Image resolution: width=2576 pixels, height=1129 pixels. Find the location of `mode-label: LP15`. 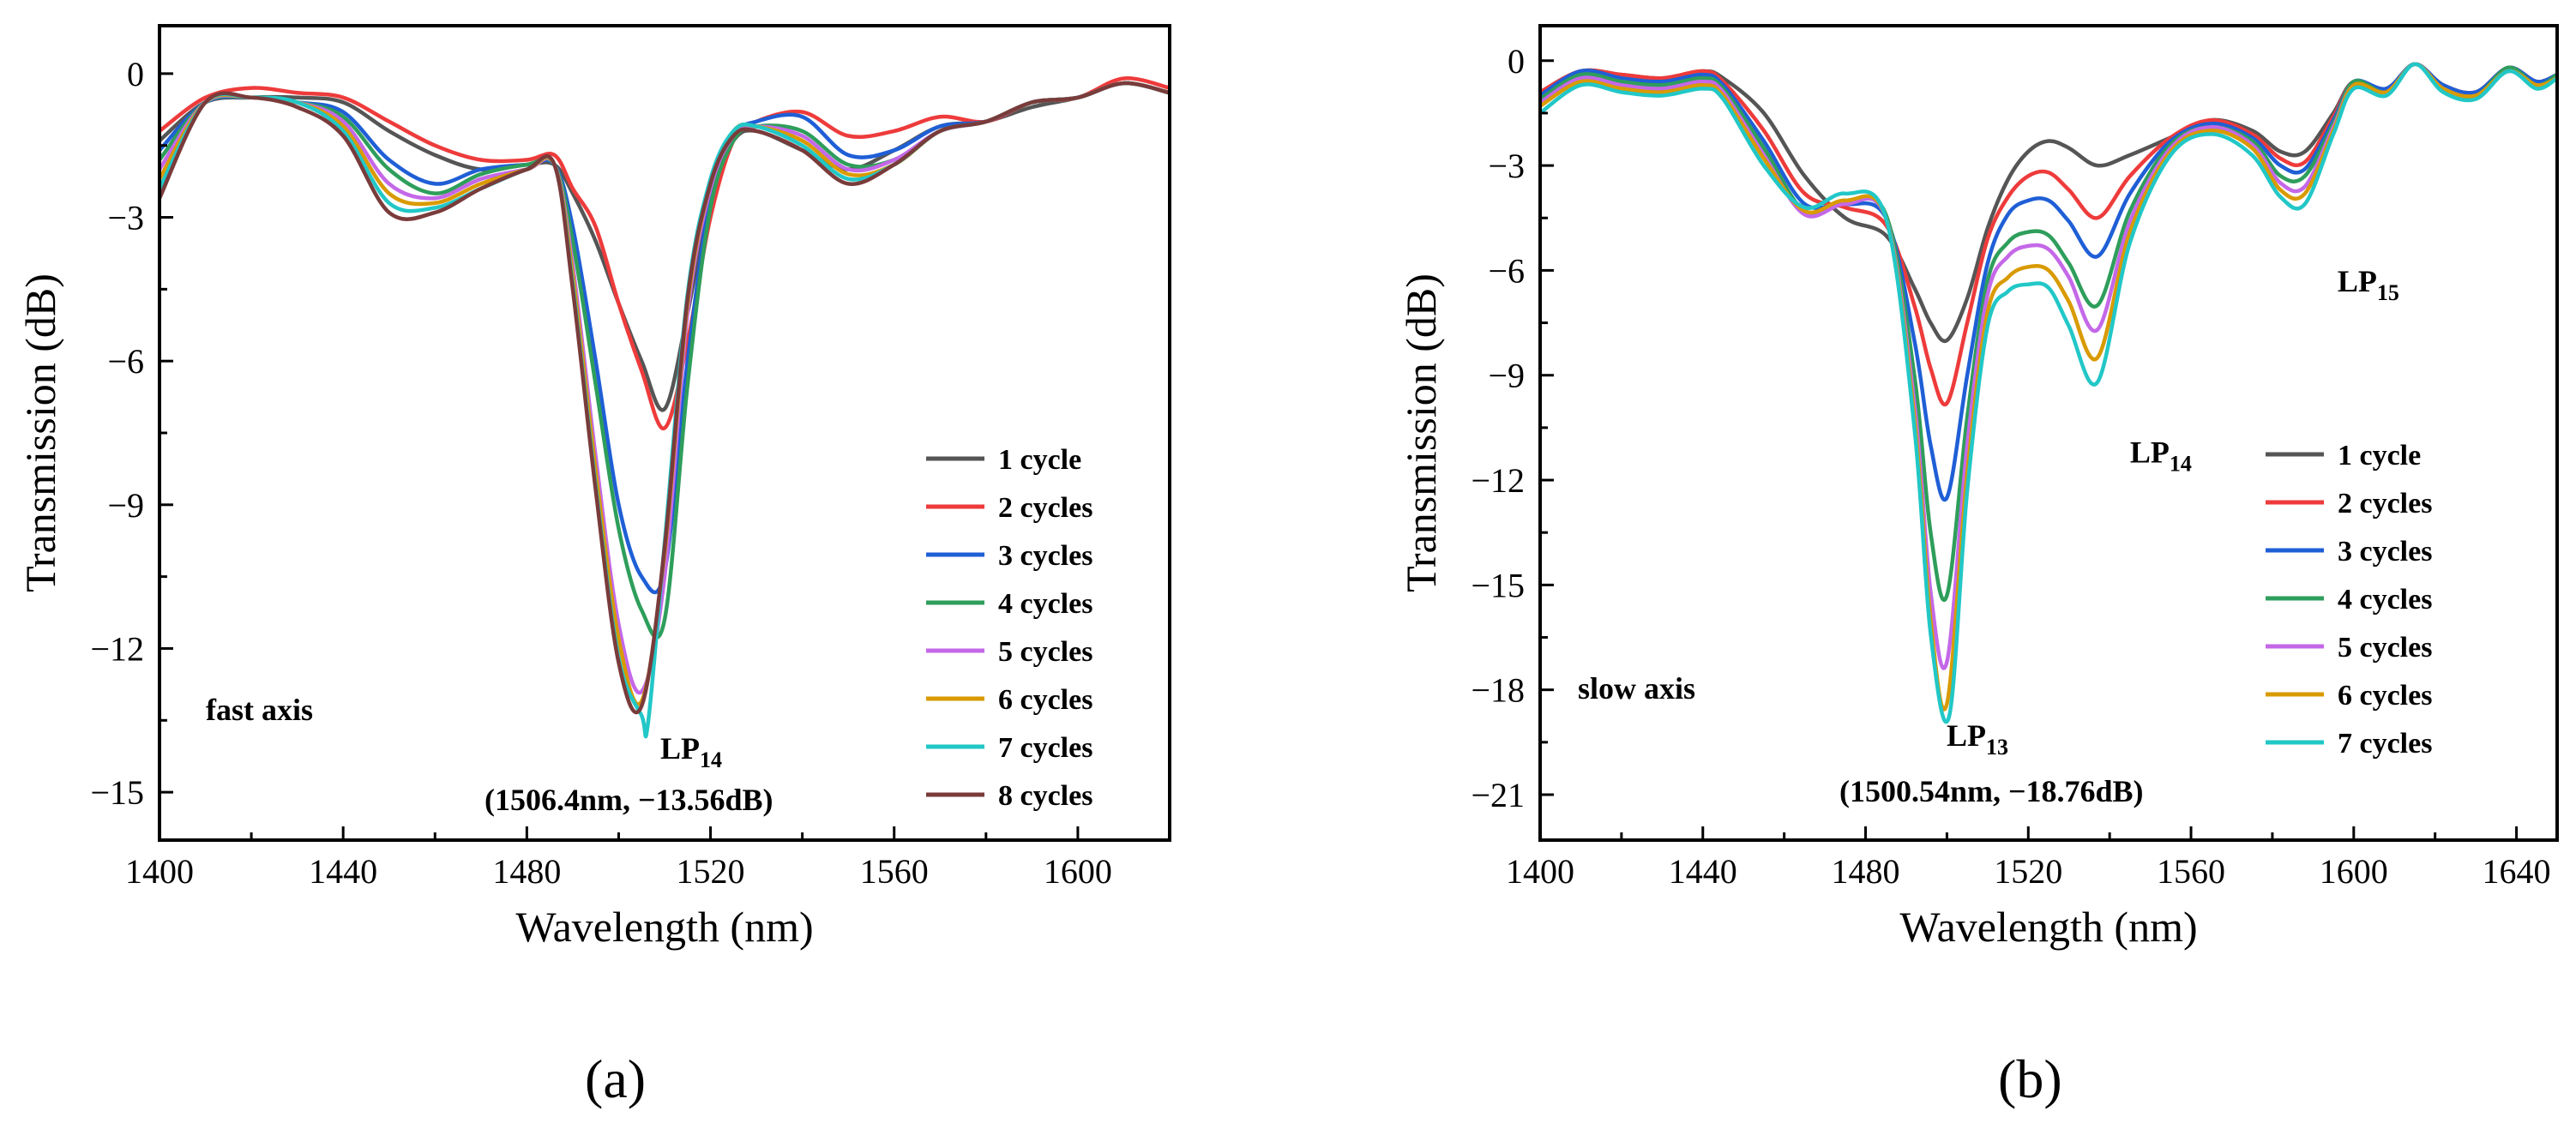

mode-label: LP15 is located at coordinates (2368, 284).